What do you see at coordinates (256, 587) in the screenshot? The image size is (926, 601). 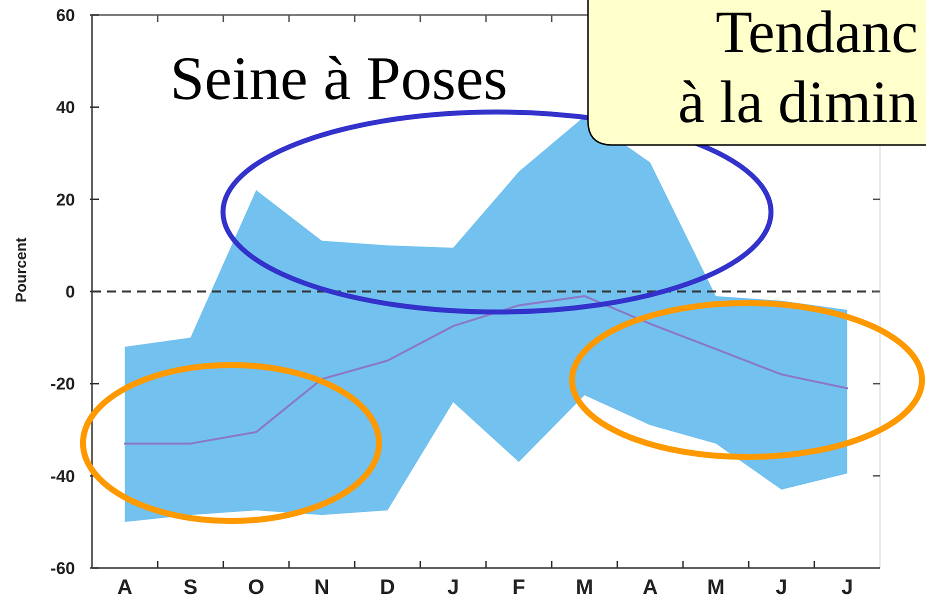 I see `x-tick-label: O` at bounding box center [256, 587].